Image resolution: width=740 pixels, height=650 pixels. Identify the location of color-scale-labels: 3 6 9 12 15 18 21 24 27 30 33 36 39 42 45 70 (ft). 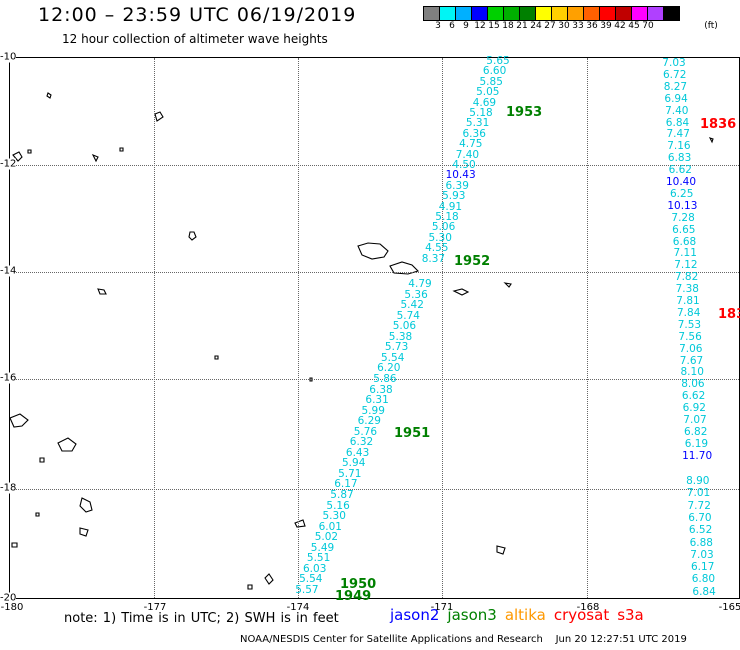
(581, 28).